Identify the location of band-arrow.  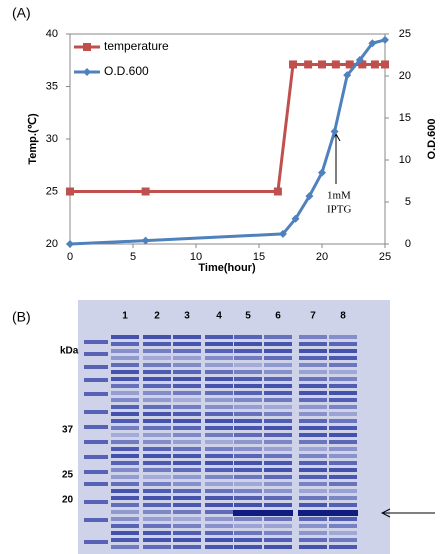
(407, 513).